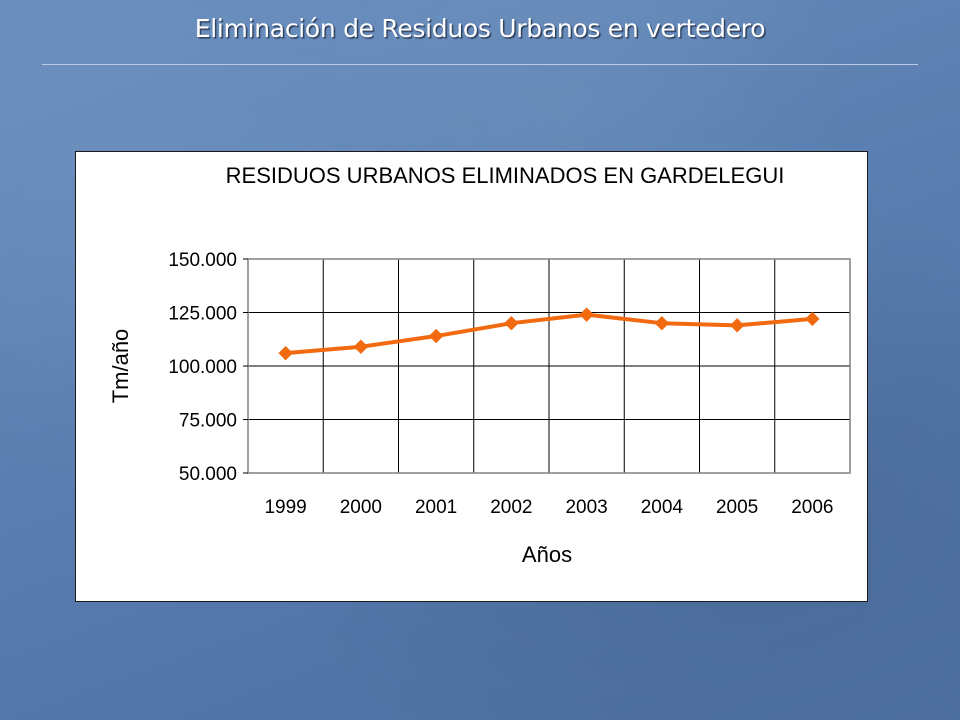 The image size is (960, 720). What do you see at coordinates (208, 474) in the screenshot?
I see `y-tick-label: 50.000` at bounding box center [208, 474].